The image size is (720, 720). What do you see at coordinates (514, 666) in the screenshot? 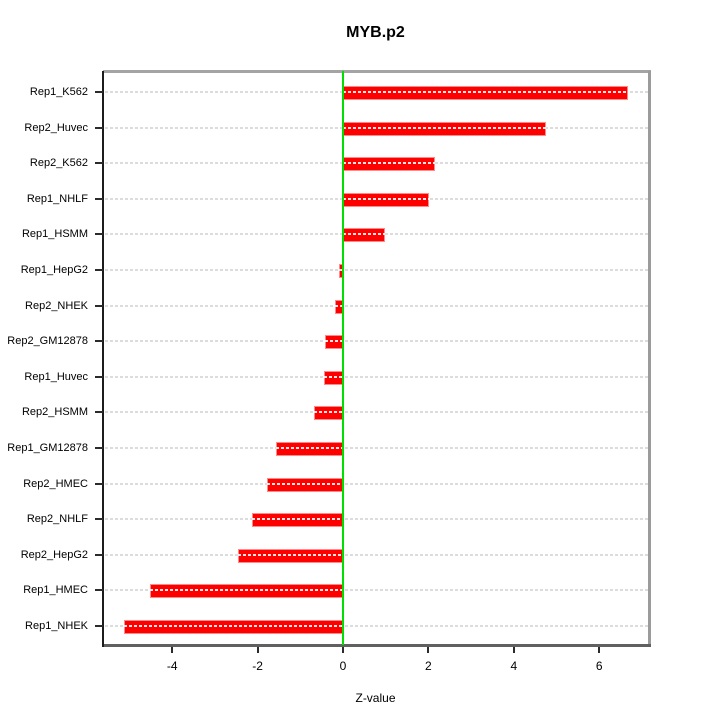
I see `x-axis-tick-label: 4` at bounding box center [514, 666].